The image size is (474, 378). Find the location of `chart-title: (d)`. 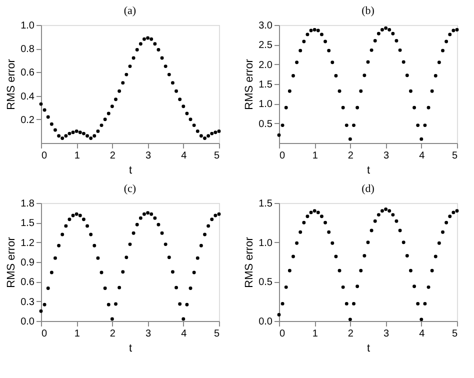

chart-title: (d) is located at coordinates (368, 189).